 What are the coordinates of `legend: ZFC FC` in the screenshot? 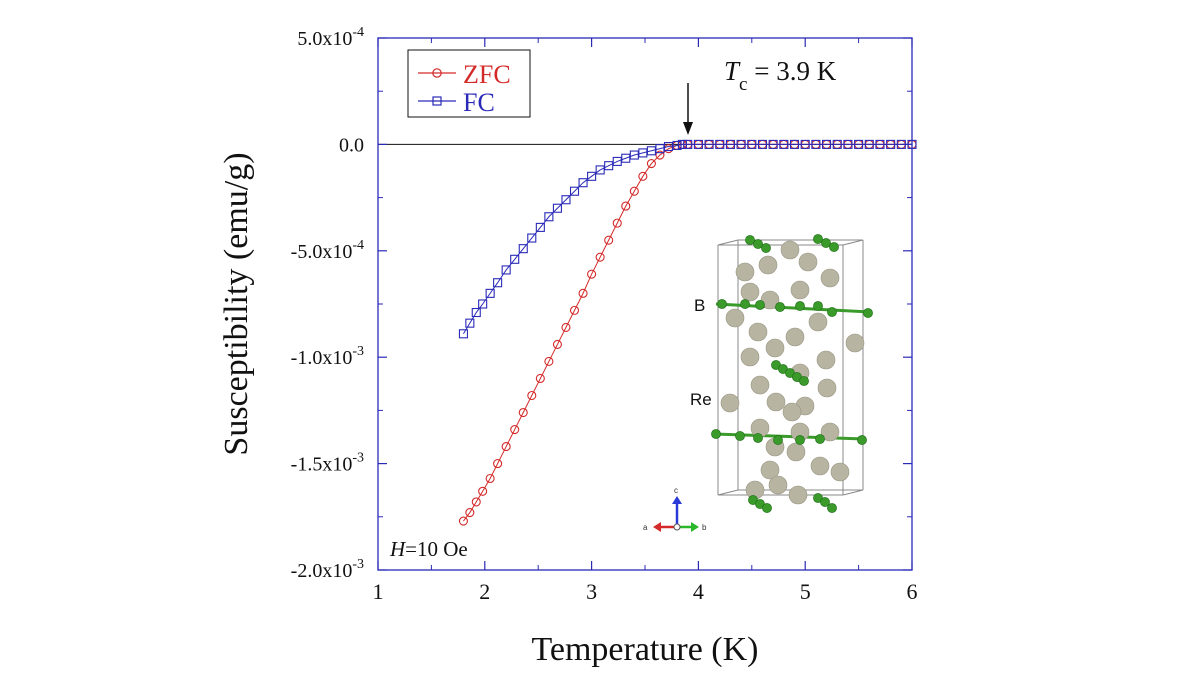 It's located at (469, 83).